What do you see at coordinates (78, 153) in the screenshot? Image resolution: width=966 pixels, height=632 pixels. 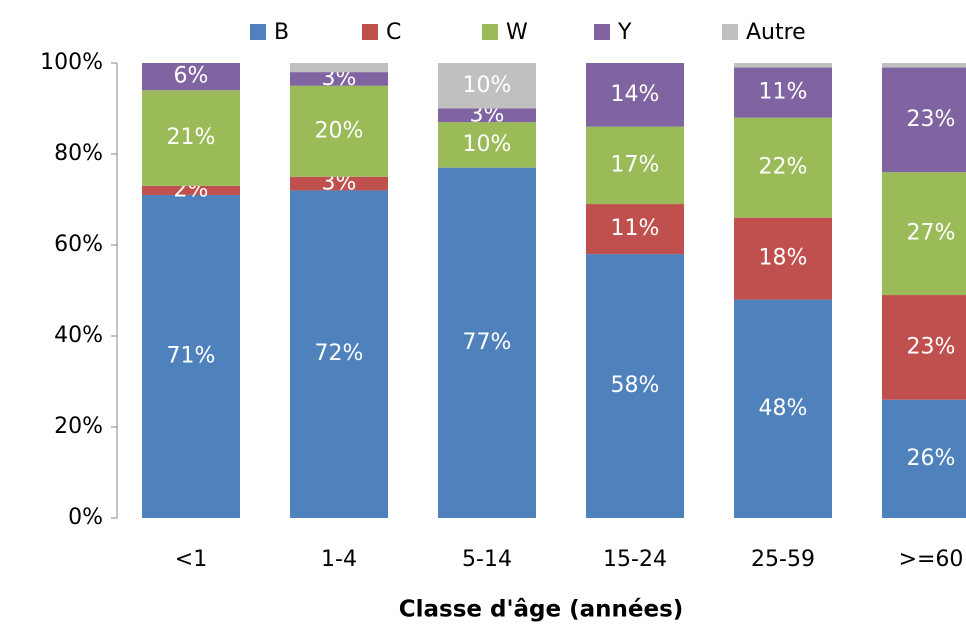 I see `y-tick-label: 80%` at bounding box center [78, 153].